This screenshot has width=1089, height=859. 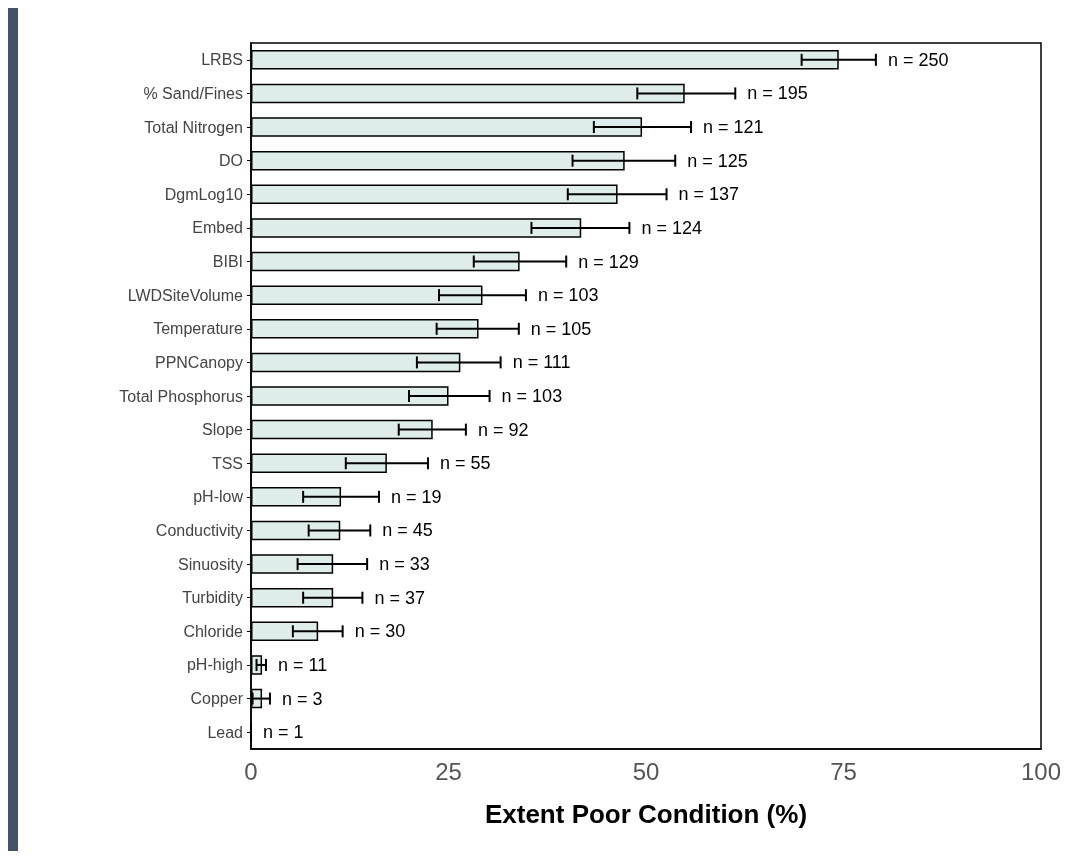 I want to click on y-tick-label: pH-high, so click(x=214, y=665).